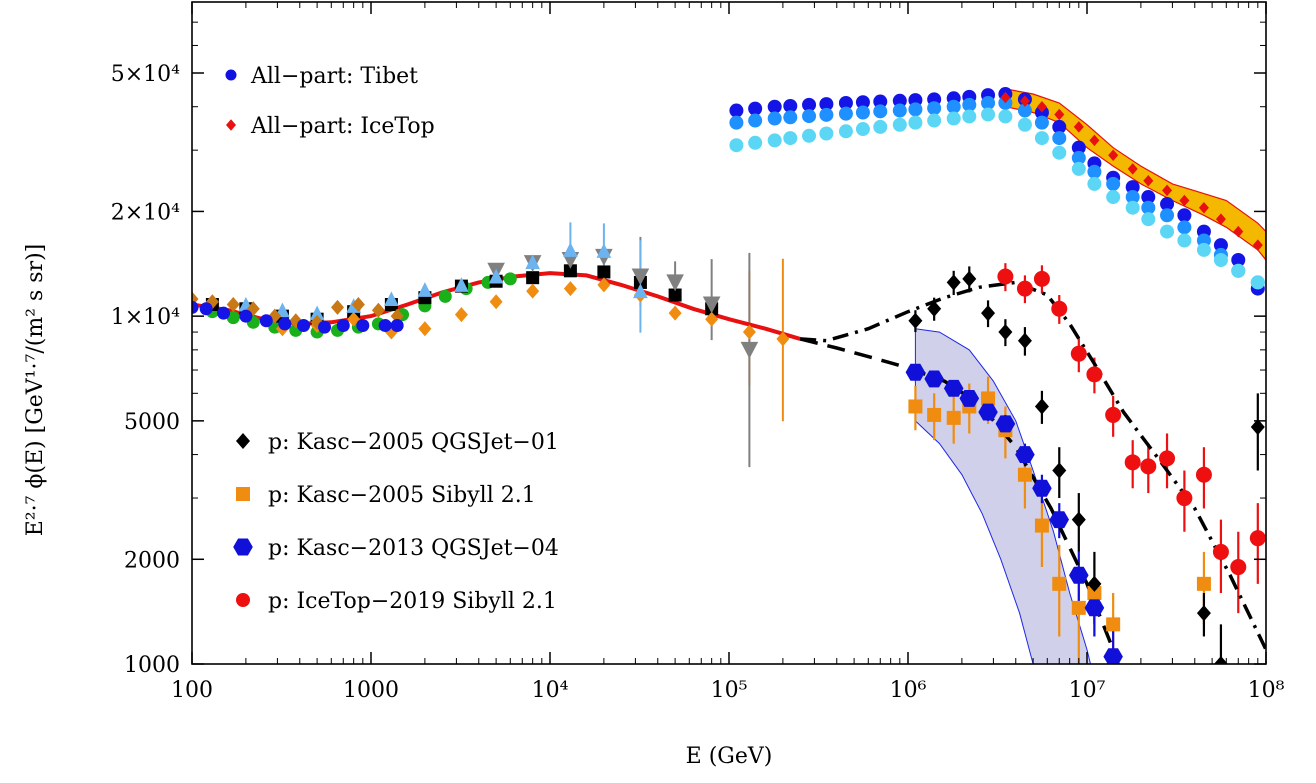 Image resolution: width=1316 pixels, height=783 pixels. What do you see at coordinates (604, 272) in the screenshot?
I see `low_black-point` at bounding box center [604, 272].